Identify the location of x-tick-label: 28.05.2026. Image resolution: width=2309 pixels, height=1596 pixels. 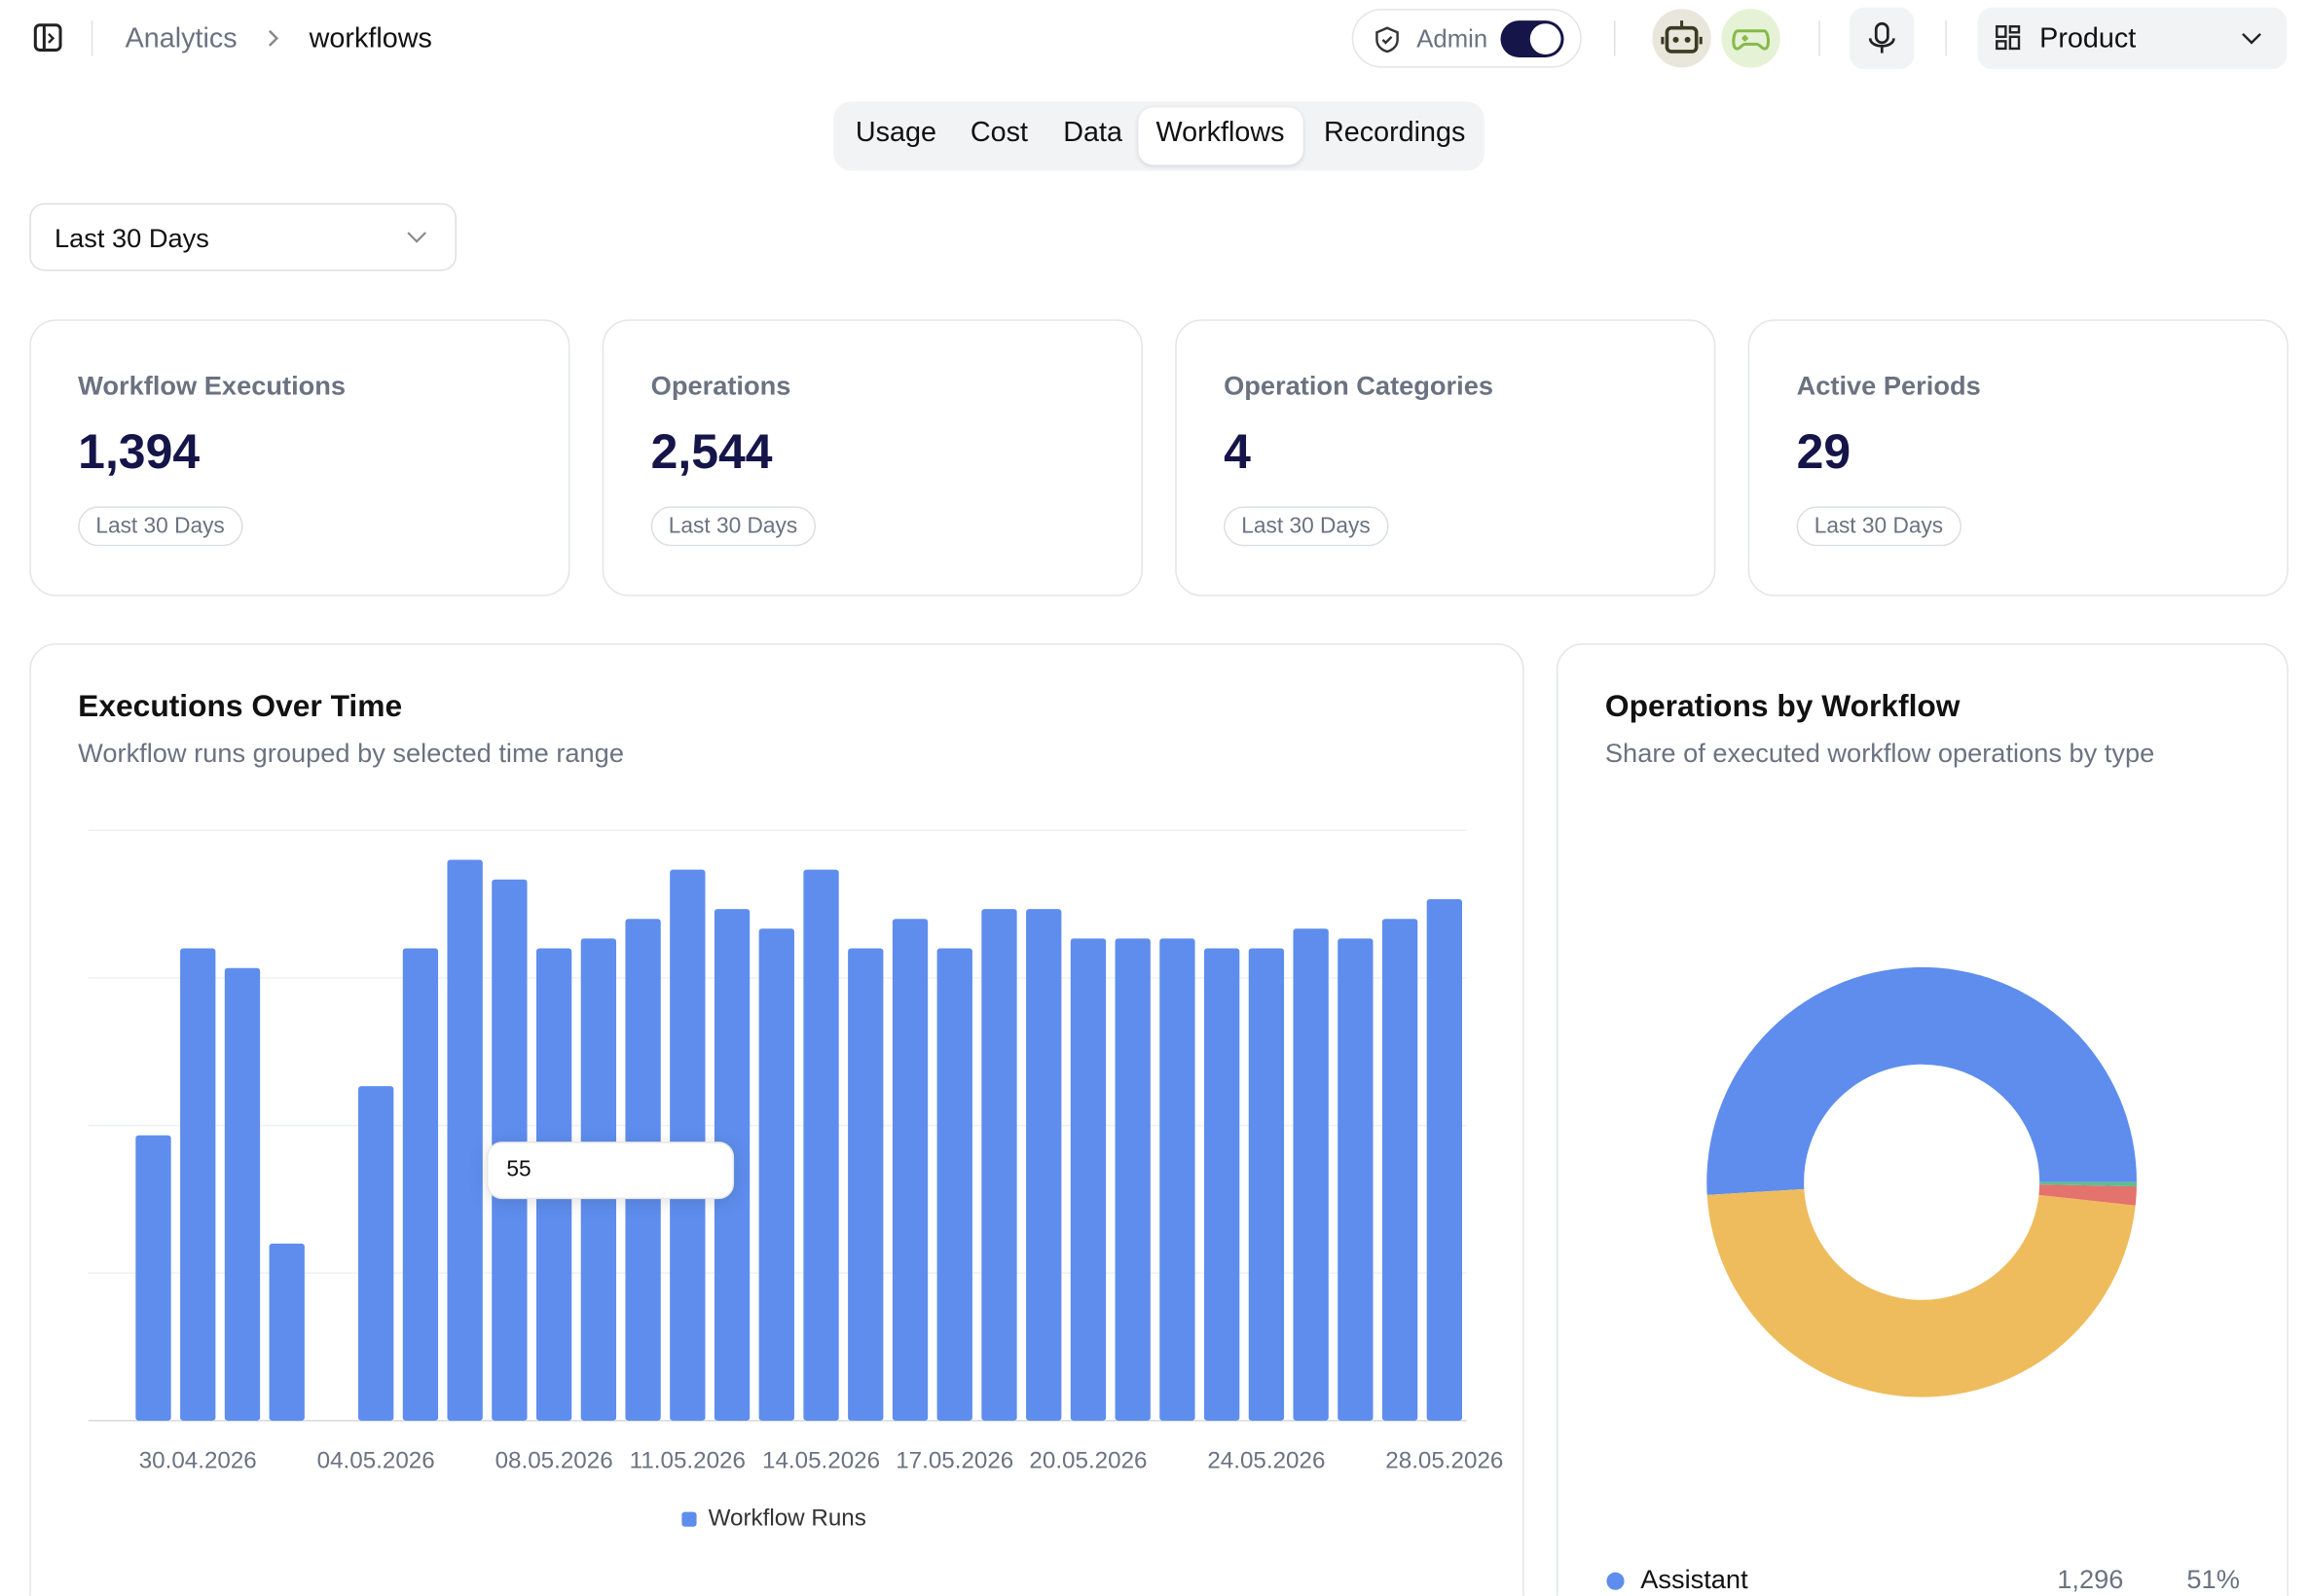
(1444, 1461).